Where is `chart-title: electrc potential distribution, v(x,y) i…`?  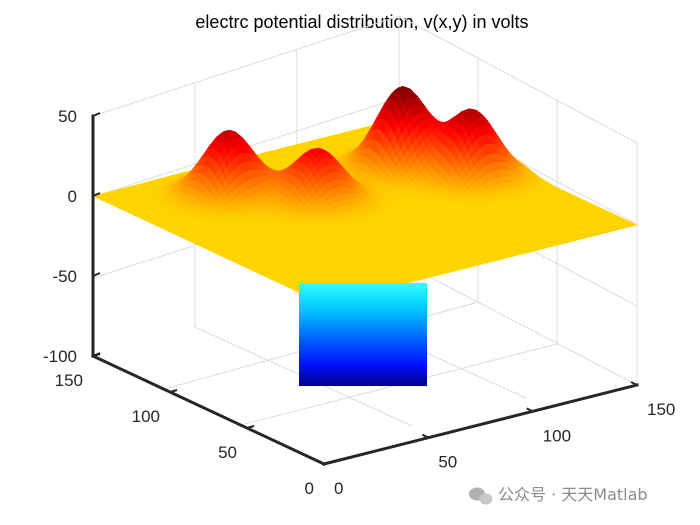 chart-title: electrc potential distribution, v(x,y) i… is located at coordinates (361, 22).